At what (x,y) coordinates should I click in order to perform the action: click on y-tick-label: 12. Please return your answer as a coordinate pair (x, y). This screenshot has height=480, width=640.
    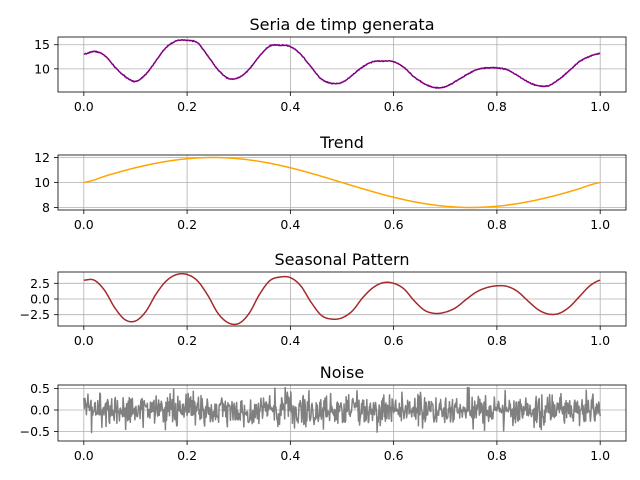
    Looking at the image, I should click on (42, 157).